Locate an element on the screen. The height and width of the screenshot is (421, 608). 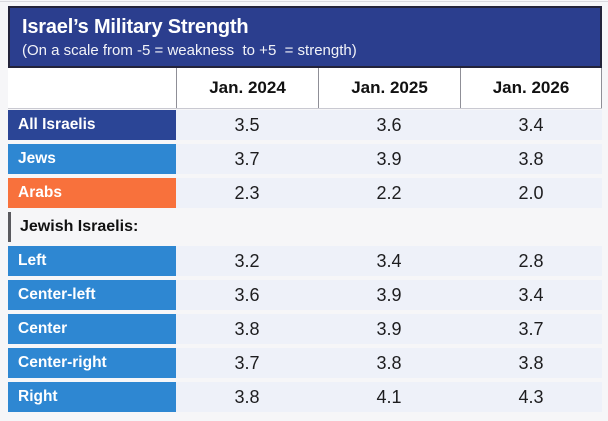
table-row: Jews 3.7 3.9 3.8 is located at coordinates (305, 159).